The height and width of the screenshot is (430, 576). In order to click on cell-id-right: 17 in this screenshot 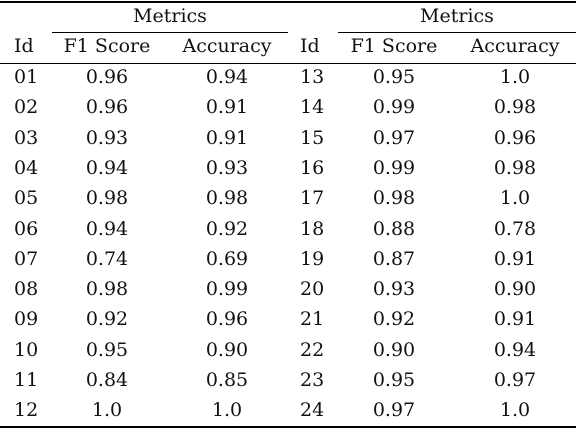, I will do `click(312, 198)`.